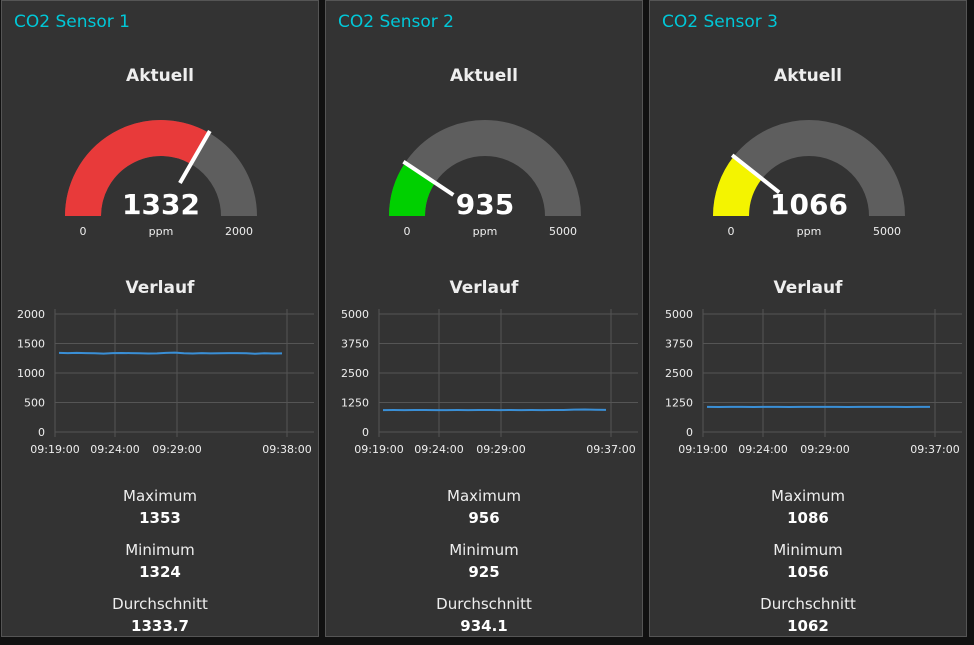 This screenshot has height=645, width=974. Describe the element at coordinates (31, 373) in the screenshot. I see `y-tick-label: 1000` at that location.